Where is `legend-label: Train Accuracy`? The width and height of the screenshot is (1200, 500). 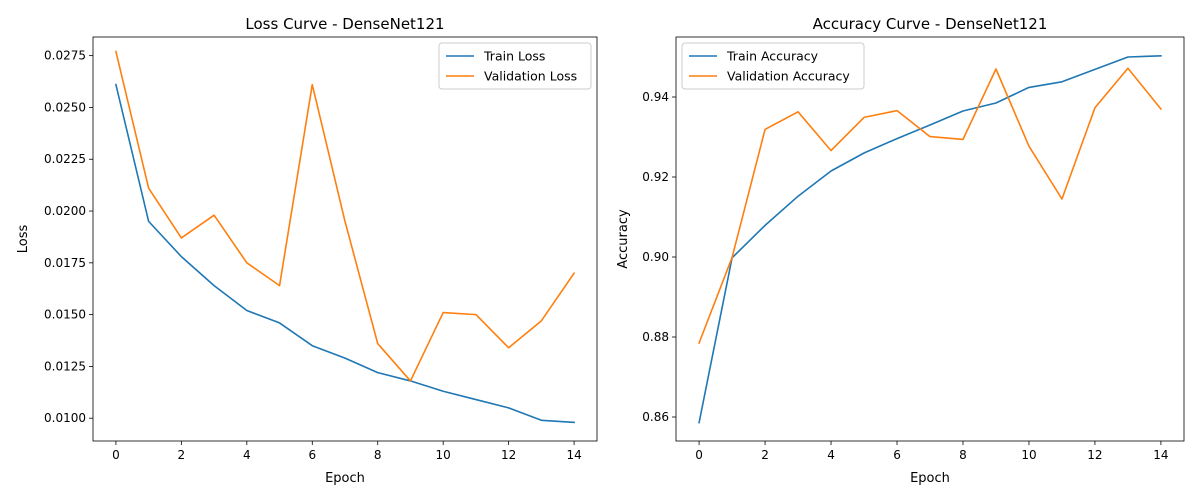 legend-label: Train Accuracy is located at coordinates (772, 56).